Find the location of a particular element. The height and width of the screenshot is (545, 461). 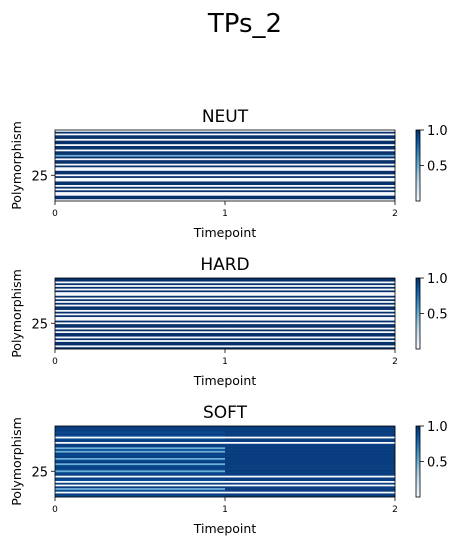

panel-title: NEUT is located at coordinates (225, 117).